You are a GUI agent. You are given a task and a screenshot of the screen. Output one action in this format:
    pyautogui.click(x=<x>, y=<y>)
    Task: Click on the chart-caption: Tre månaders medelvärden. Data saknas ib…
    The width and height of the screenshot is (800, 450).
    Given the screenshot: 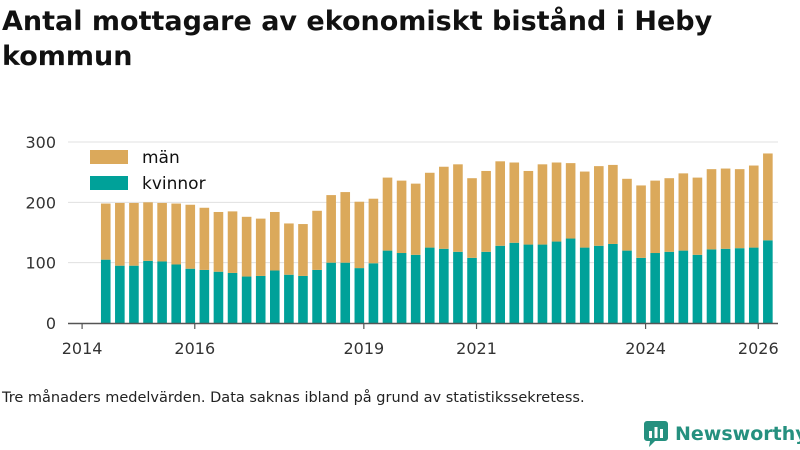 What is the action you would take?
    pyautogui.click(x=293, y=398)
    